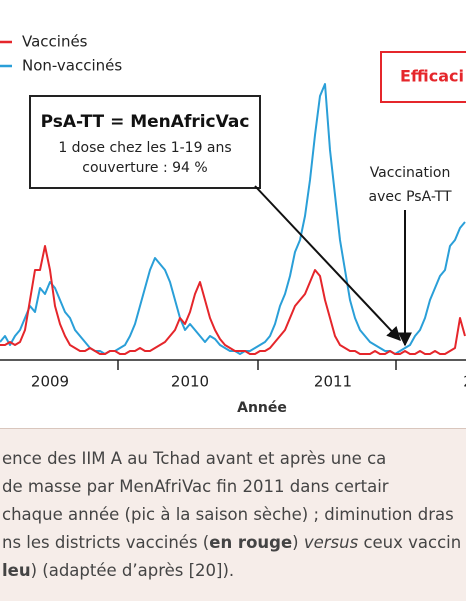  What do you see at coordinates (190, 382) in the screenshot?
I see `x-tick-label: 2010` at bounding box center [190, 382].